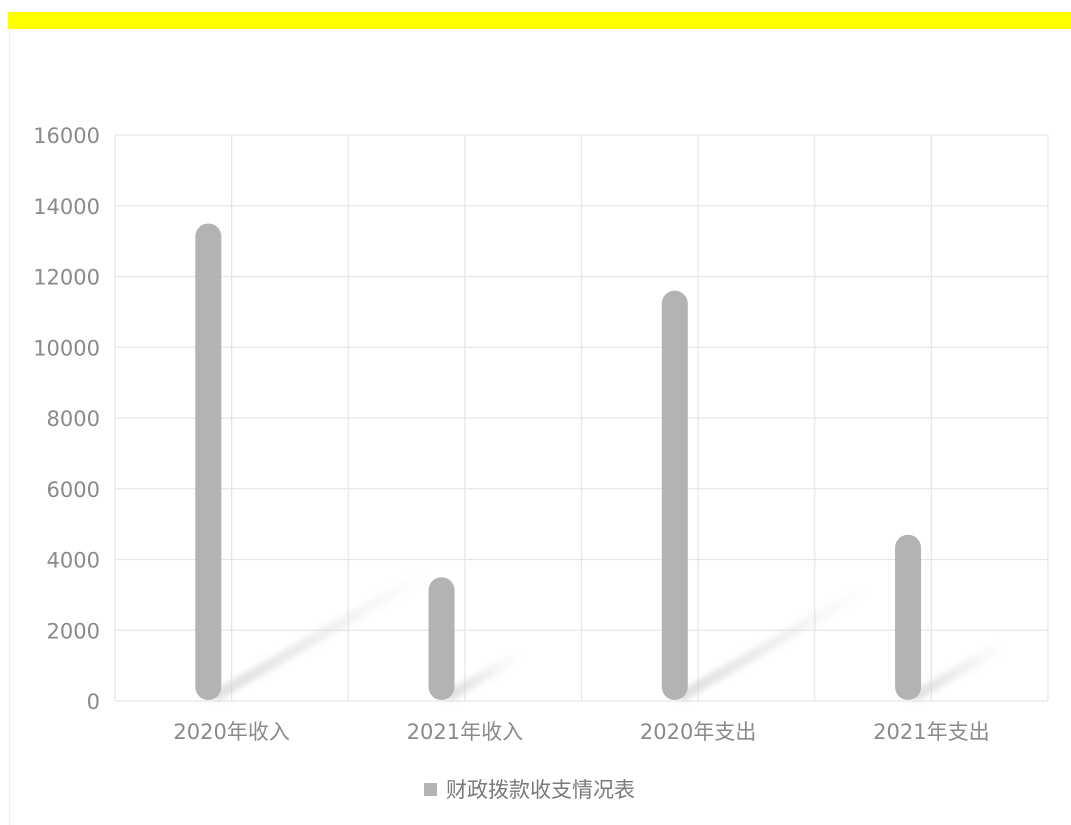 Image resolution: width=1071 pixels, height=825 pixels. Describe the element at coordinates (73, 631) in the screenshot. I see `y-tick-label: 2000` at that location.